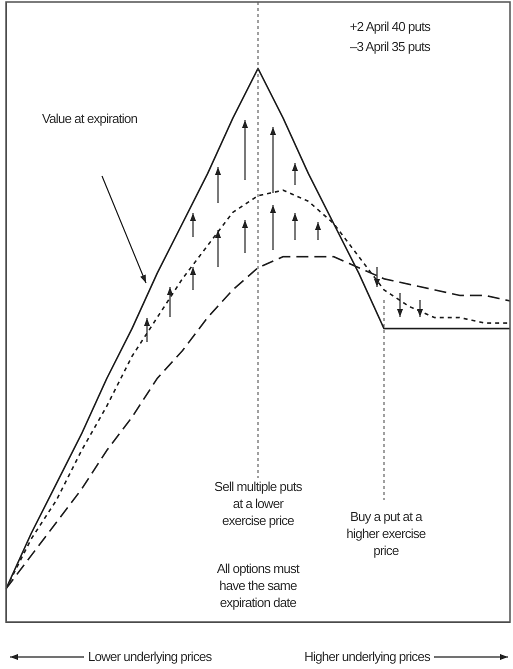 The width and height of the screenshot is (513, 669). I want to click on text: Lower underlying prices, so click(150, 656).